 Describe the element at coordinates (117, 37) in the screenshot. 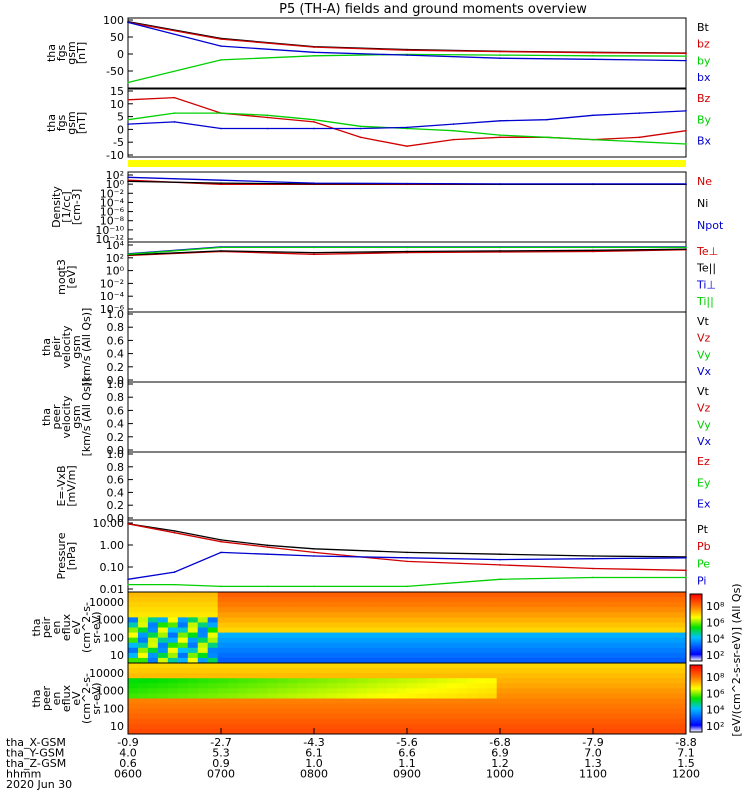

I see `y-tick-label: 50` at that location.